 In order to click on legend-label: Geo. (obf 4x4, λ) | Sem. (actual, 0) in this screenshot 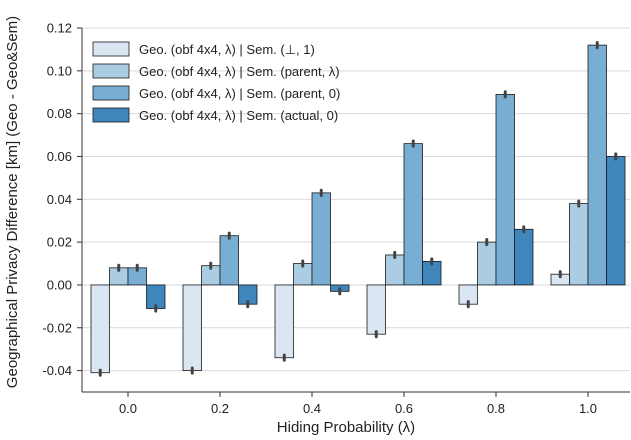, I will do `click(238, 115)`.